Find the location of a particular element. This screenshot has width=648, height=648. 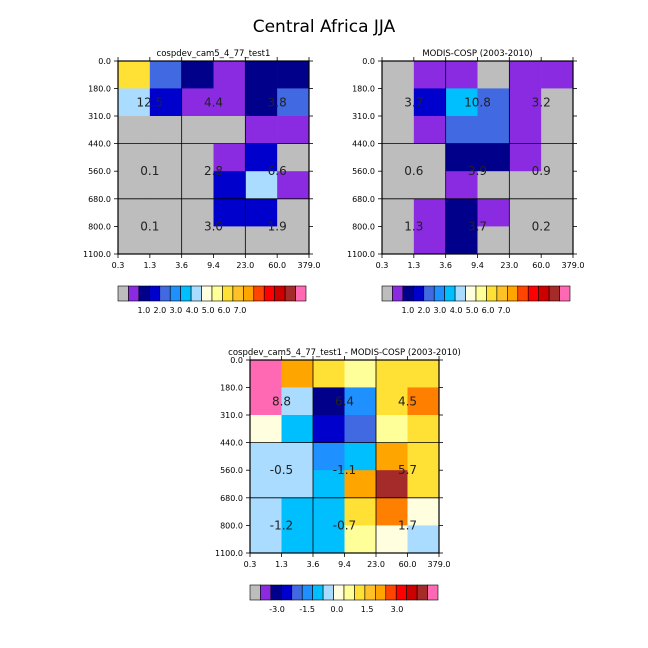

colorbar-label: 1.0 is located at coordinates (144, 310).